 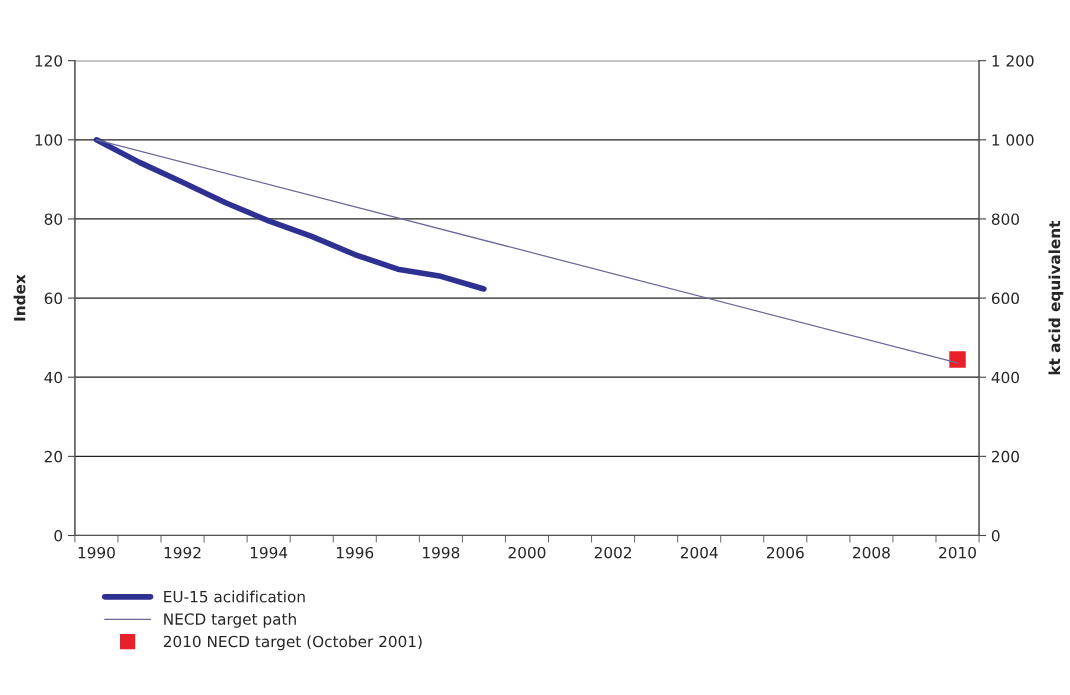 I want to click on y-tick-label: 0, so click(x=58, y=535).